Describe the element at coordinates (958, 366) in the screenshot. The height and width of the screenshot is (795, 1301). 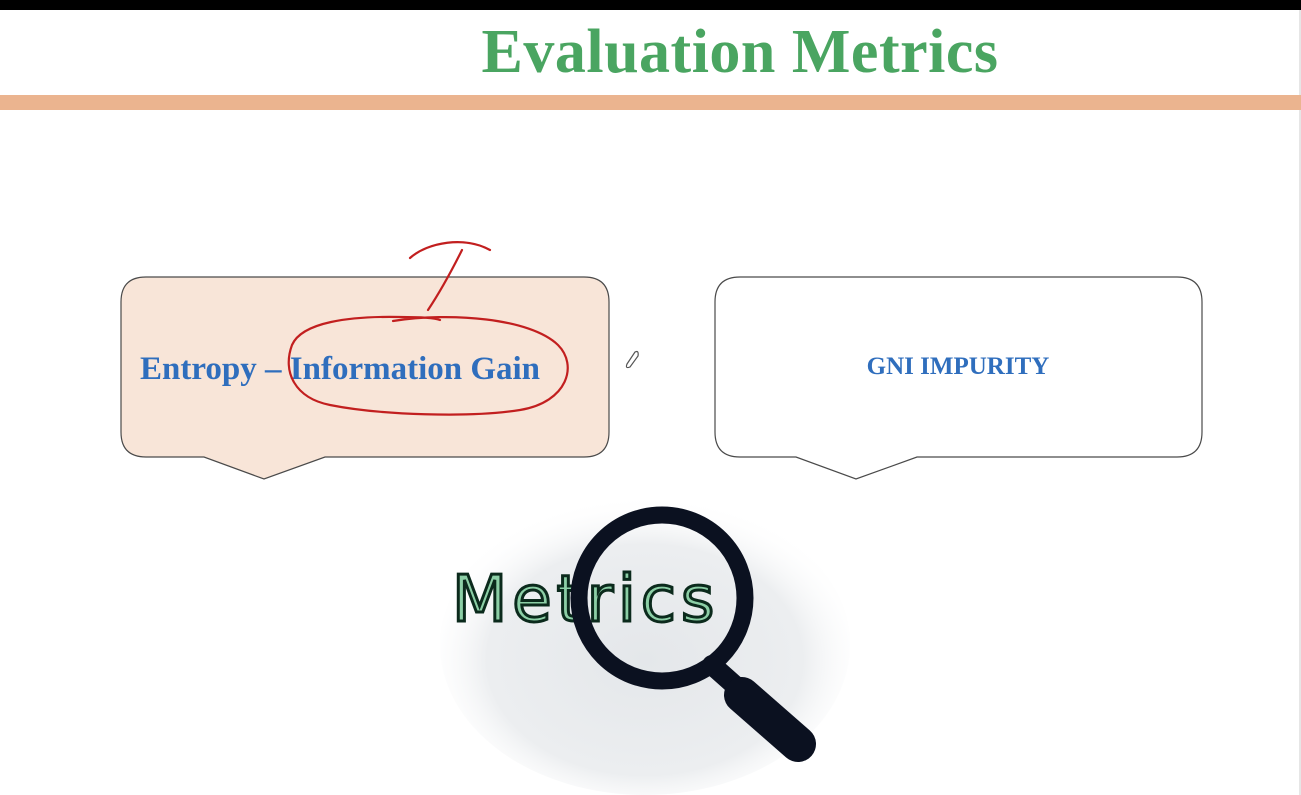
I see `card-label-gini: GNI IMPURITY` at that location.